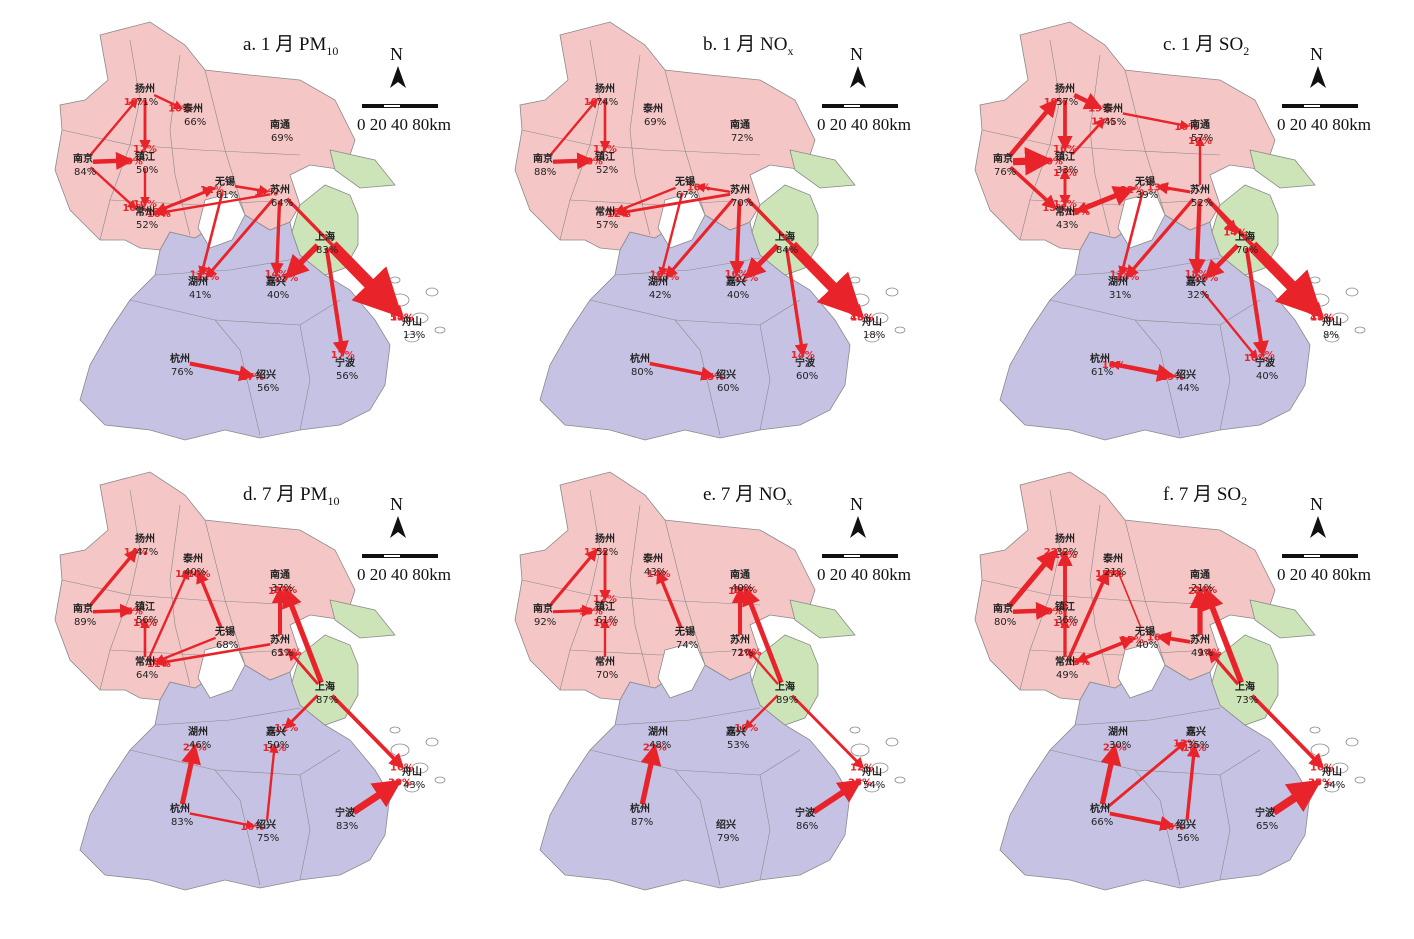 The width and height of the screenshot is (1414, 939). What do you see at coordinates (605, 606) in the screenshot?
I see `city-name: 镇江` at bounding box center [605, 606].